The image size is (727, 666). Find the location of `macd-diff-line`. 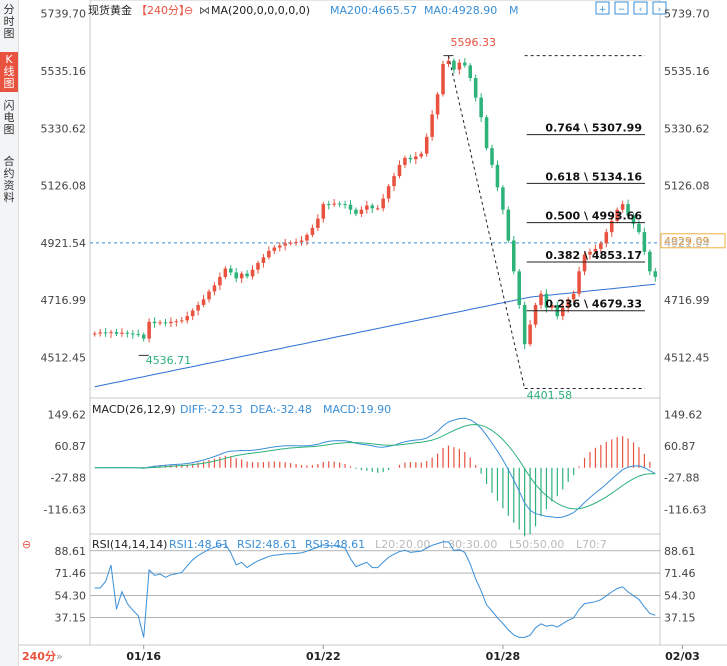

macd-diff-line is located at coordinates (375, 468).